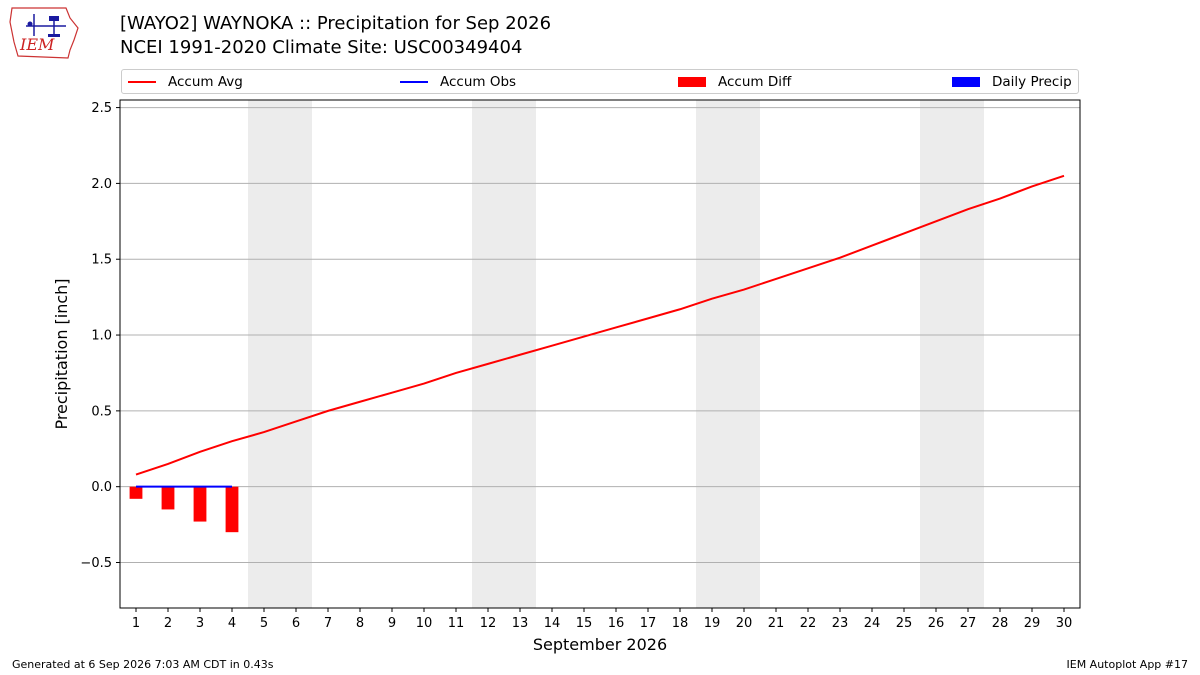  I want to click on legend-label-daily-precip: Daily Precip, so click(1032, 82).